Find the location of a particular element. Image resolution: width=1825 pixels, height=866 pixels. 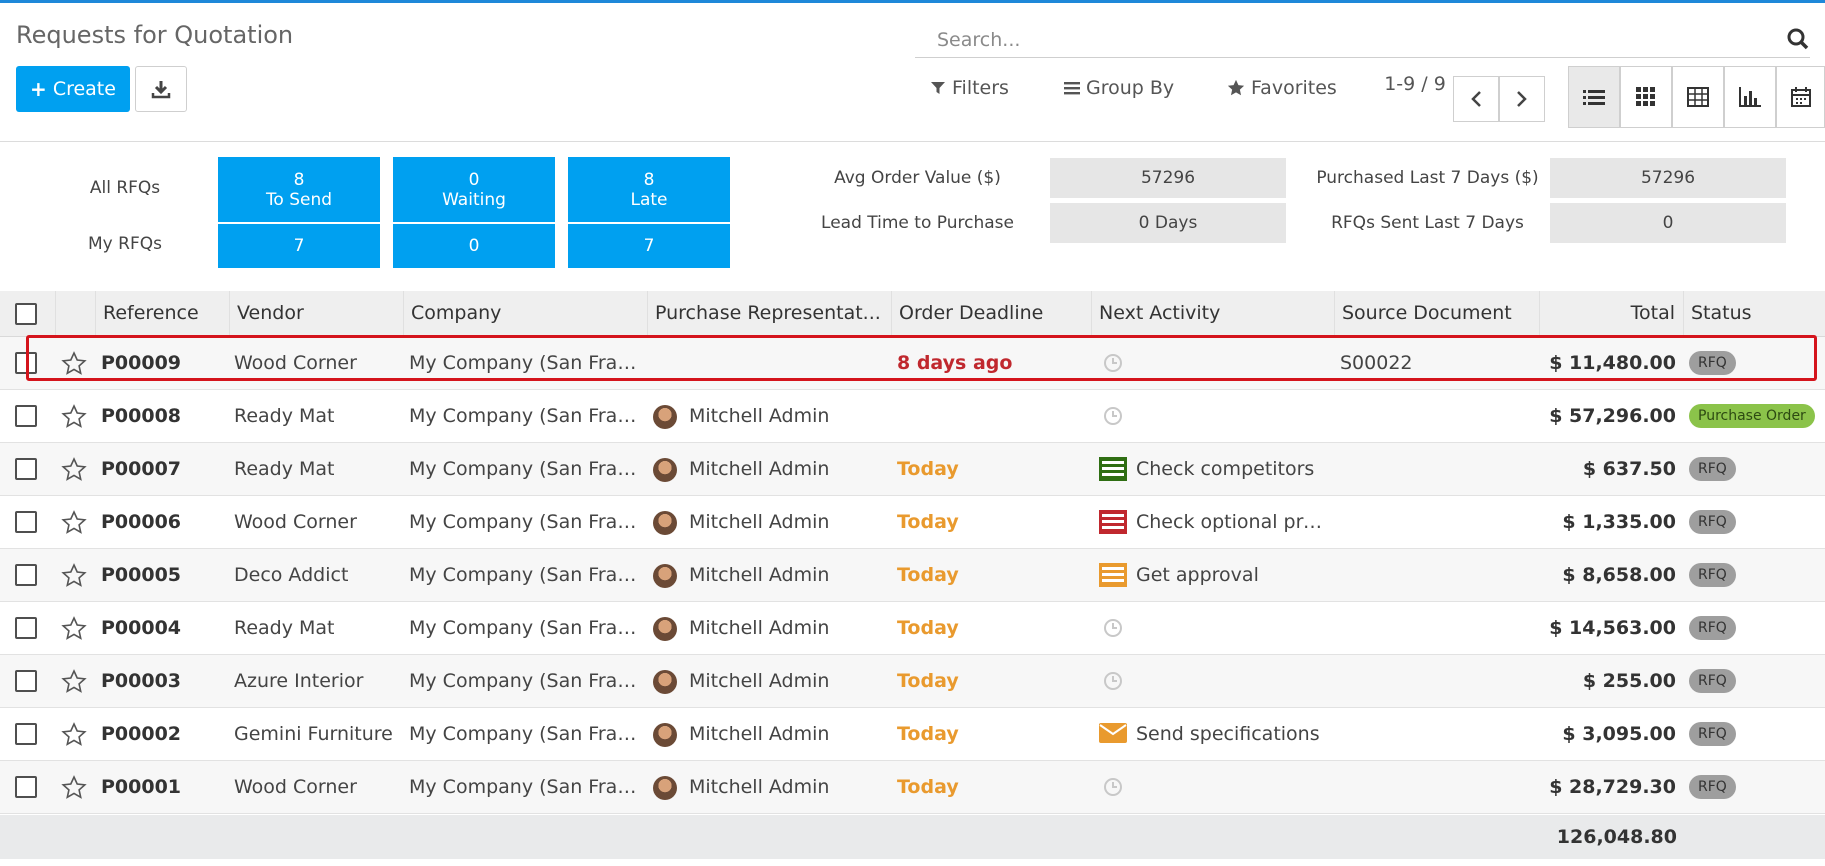

lead-time-value: 0 Days is located at coordinates (1168, 223).